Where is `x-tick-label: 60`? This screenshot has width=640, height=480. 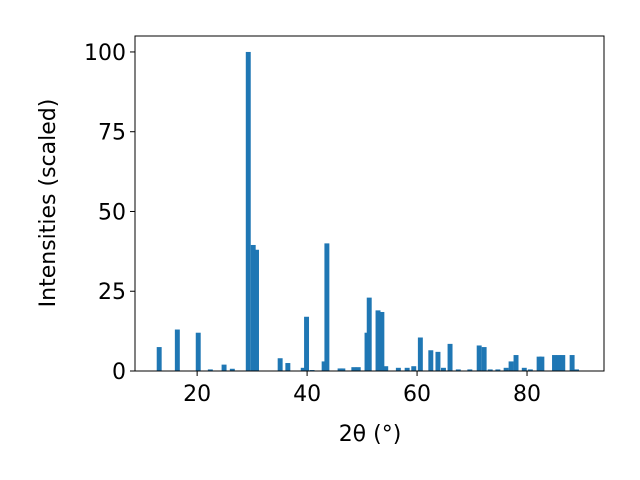 x-tick-label: 60 is located at coordinates (417, 394).